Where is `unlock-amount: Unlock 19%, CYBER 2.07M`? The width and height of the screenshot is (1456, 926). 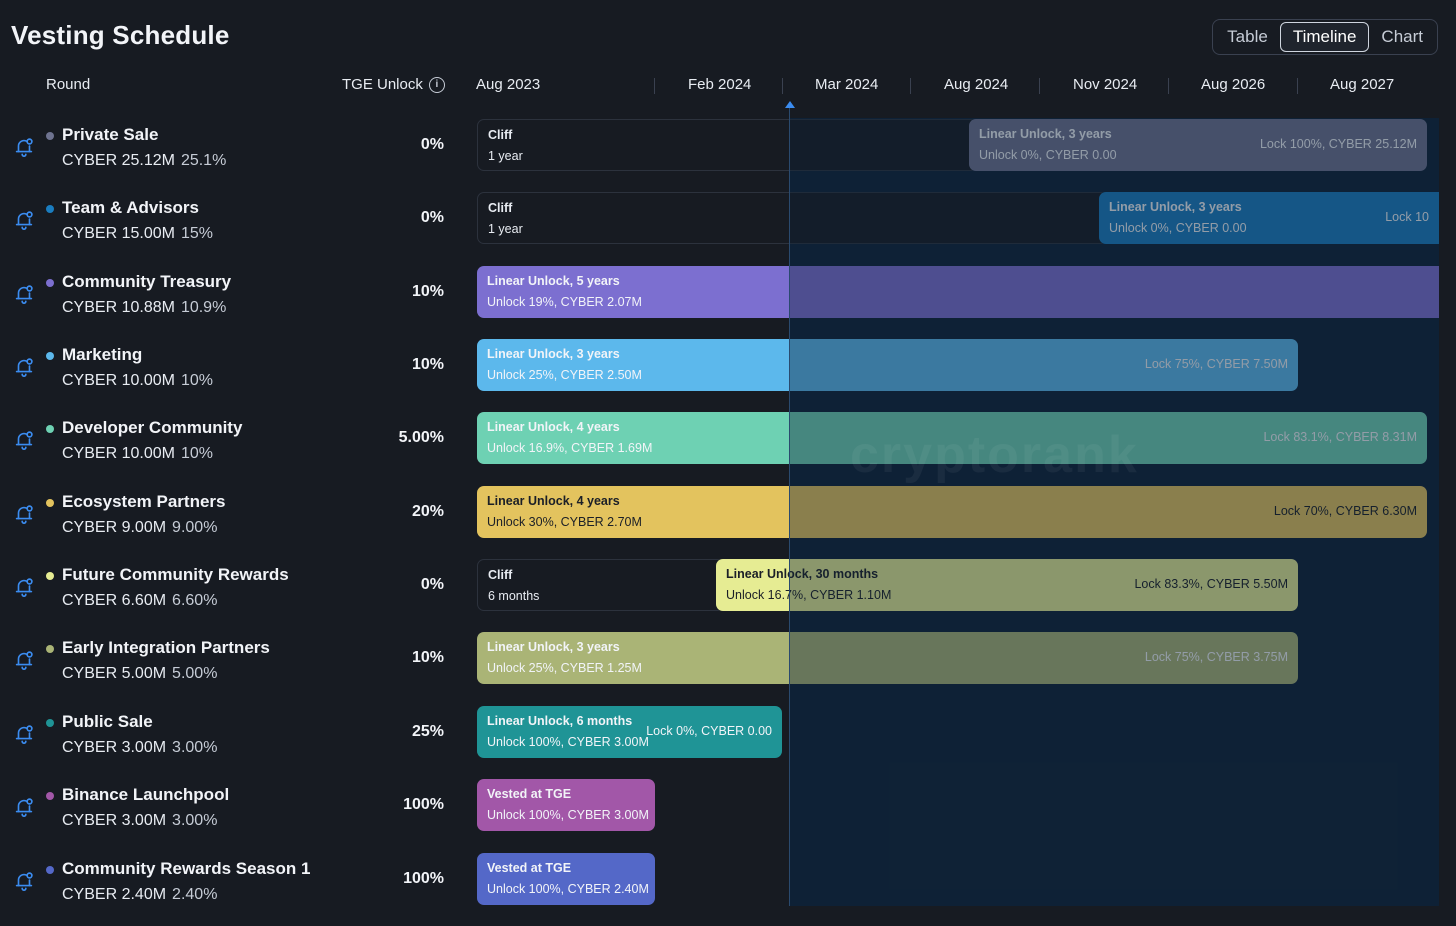
unlock-amount: Unlock 19%, CYBER 2.07M is located at coordinates (564, 301).